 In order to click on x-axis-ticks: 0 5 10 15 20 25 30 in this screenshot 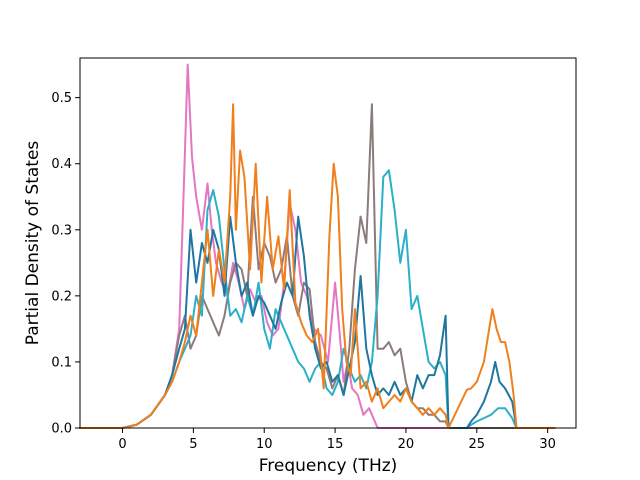, I will do `click(337, 440)`.